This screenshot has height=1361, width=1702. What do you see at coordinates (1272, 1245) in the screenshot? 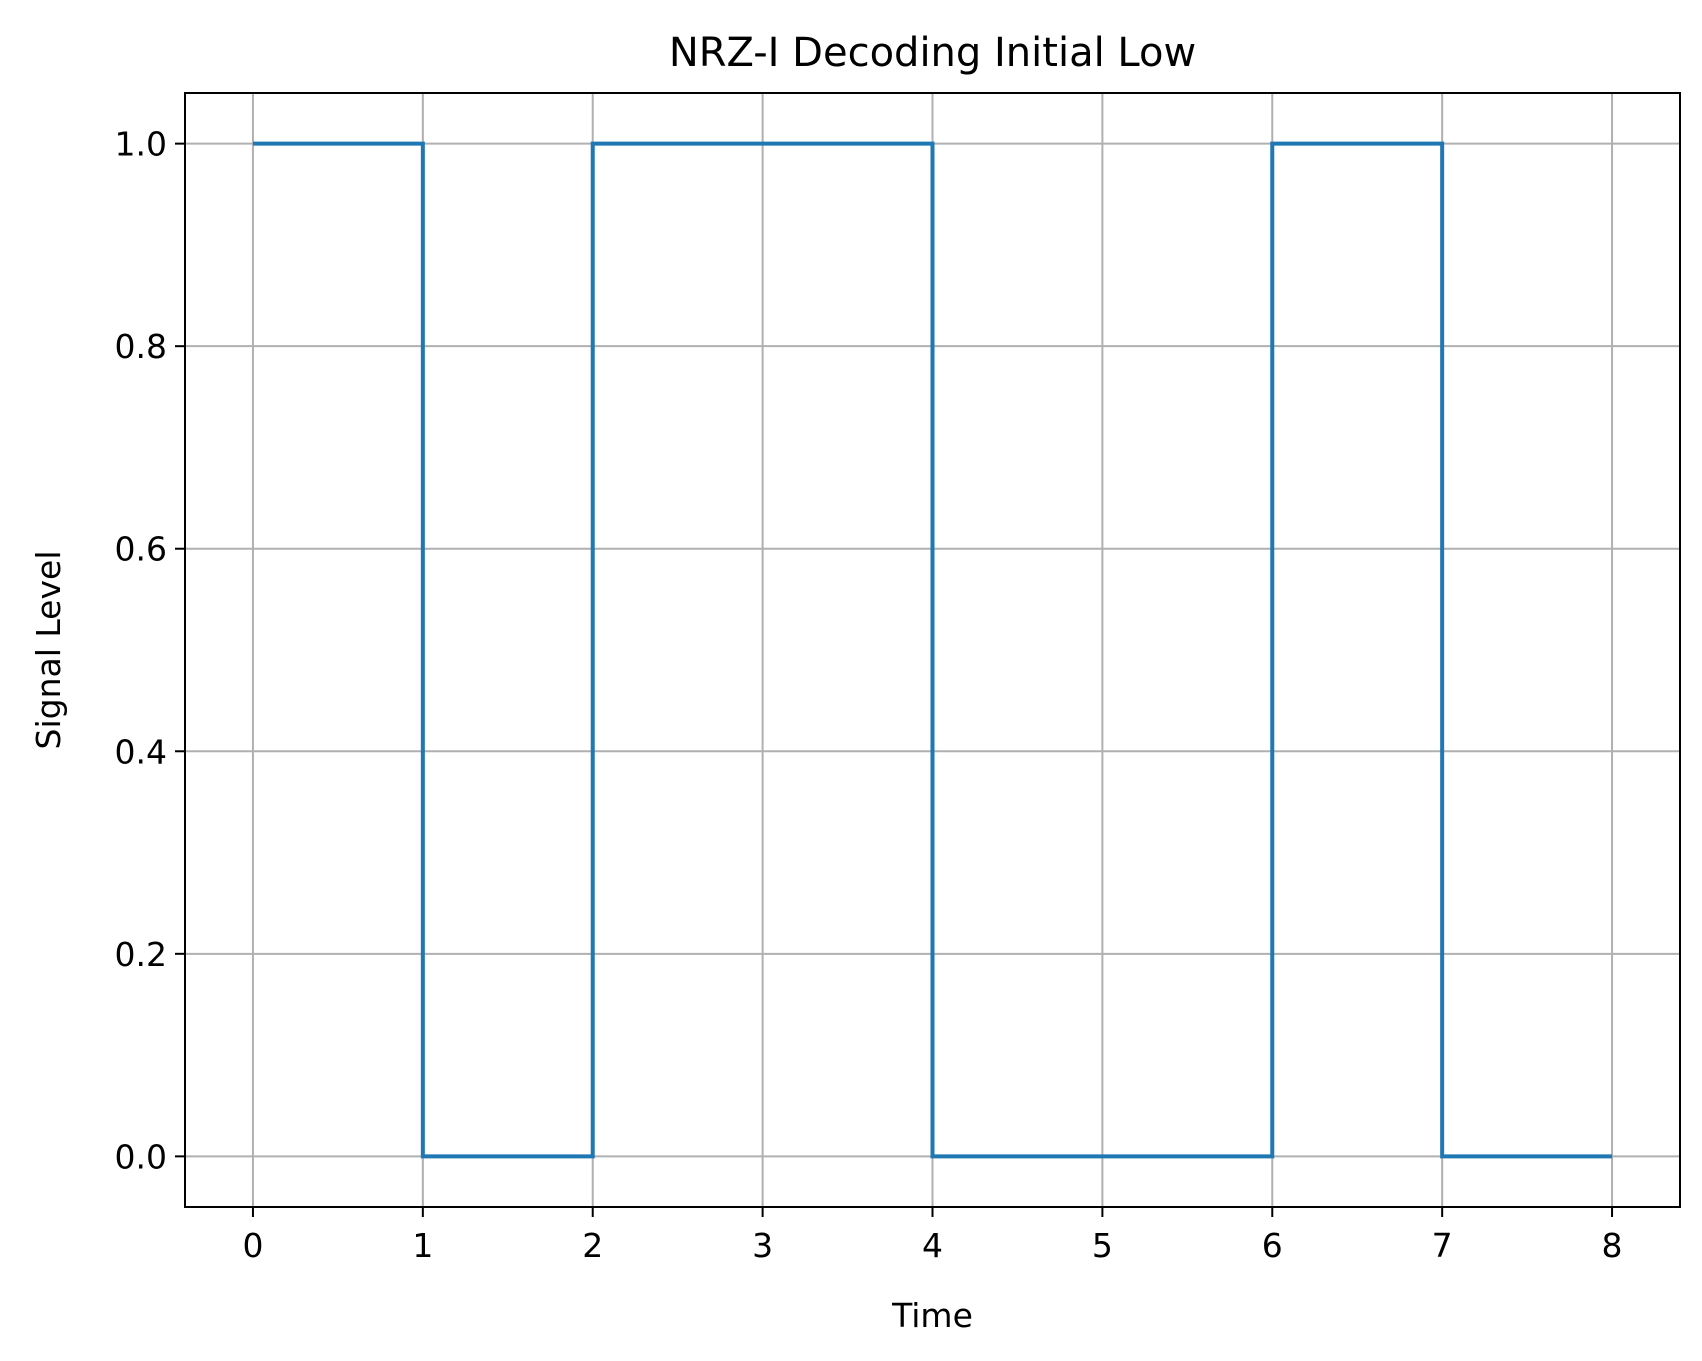
I see `x-tick-label: 6` at bounding box center [1272, 1245].